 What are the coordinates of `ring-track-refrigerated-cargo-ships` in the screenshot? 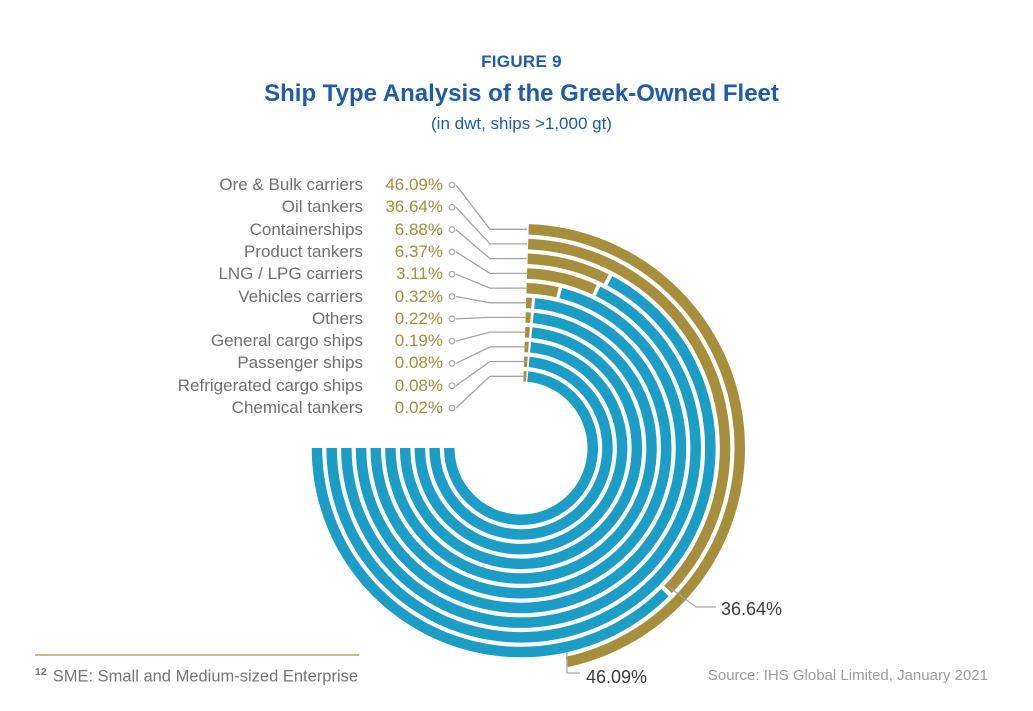 It's located at (521, 448).